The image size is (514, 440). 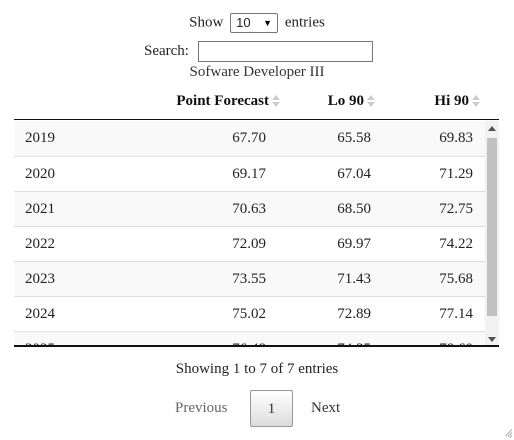 I want to click on search-input, so click(x=285, y=51).